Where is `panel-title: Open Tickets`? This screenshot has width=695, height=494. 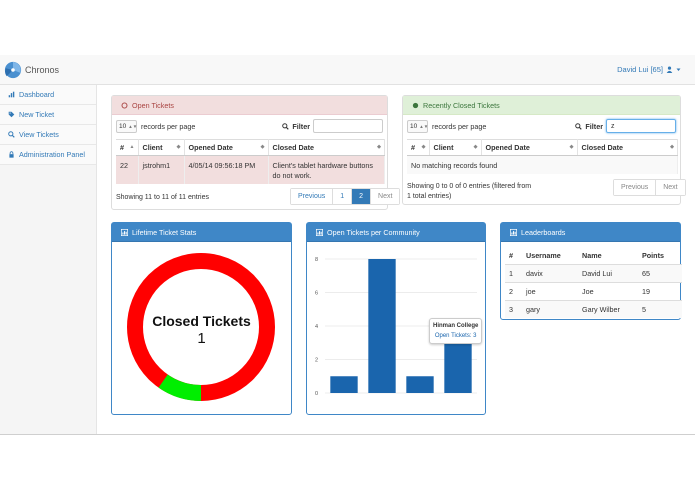
panel-title: Open Tickets is located at coordinates (153, 105).